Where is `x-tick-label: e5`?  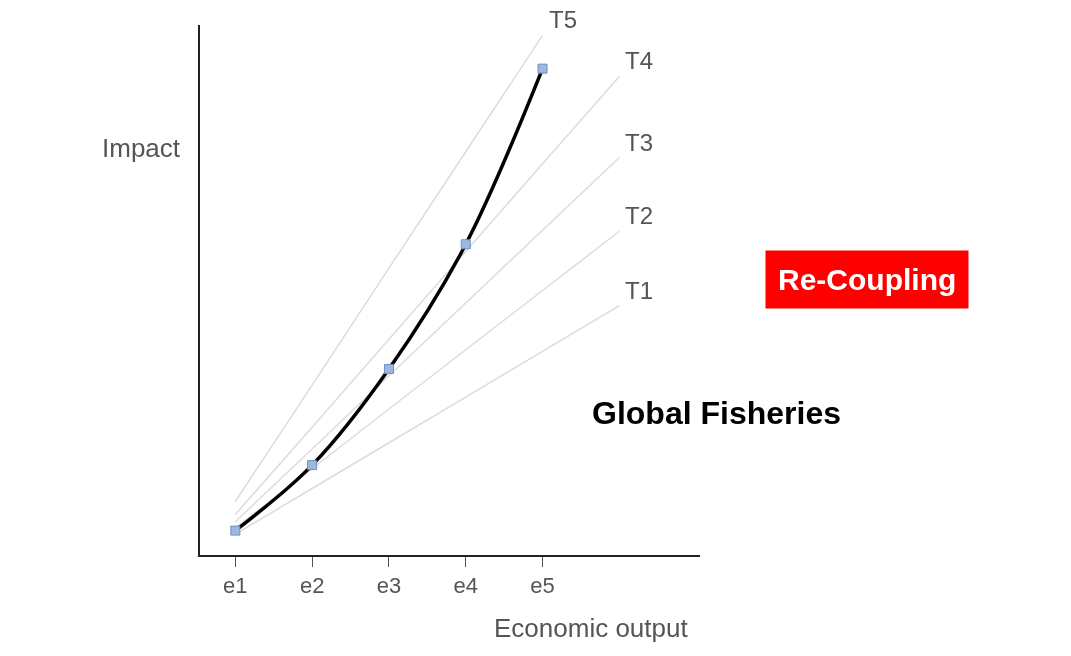
x-tick-label: e5 is located at coordinates (542, 586).